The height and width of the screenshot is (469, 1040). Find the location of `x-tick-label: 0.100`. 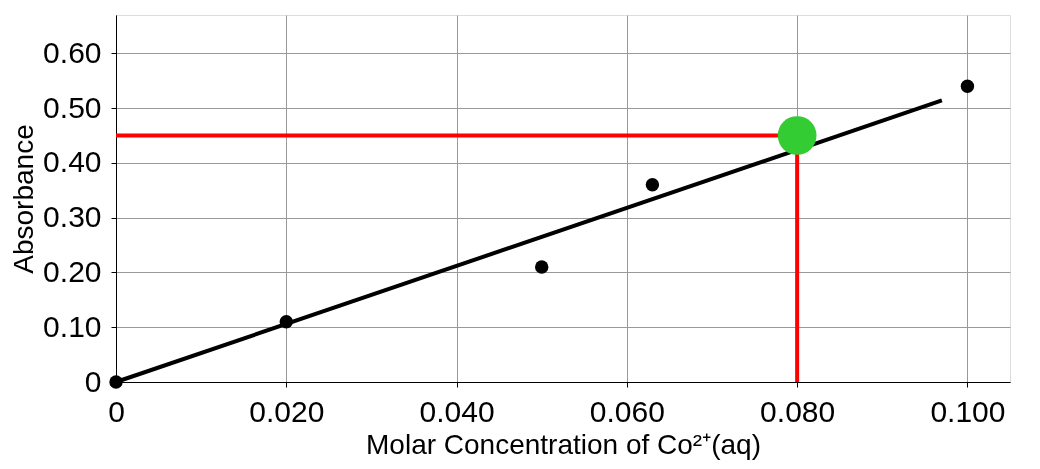

x-tick-label: 0.100 is located at coordinates (968, 411).